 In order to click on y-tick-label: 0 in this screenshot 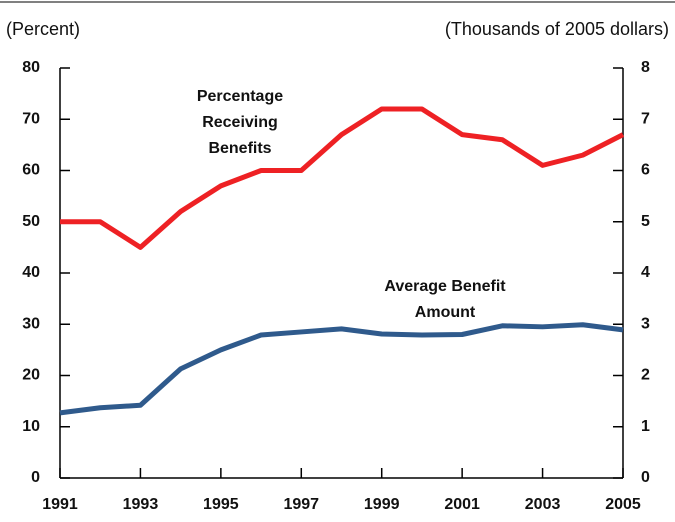, I will do `click(35, 477)`.